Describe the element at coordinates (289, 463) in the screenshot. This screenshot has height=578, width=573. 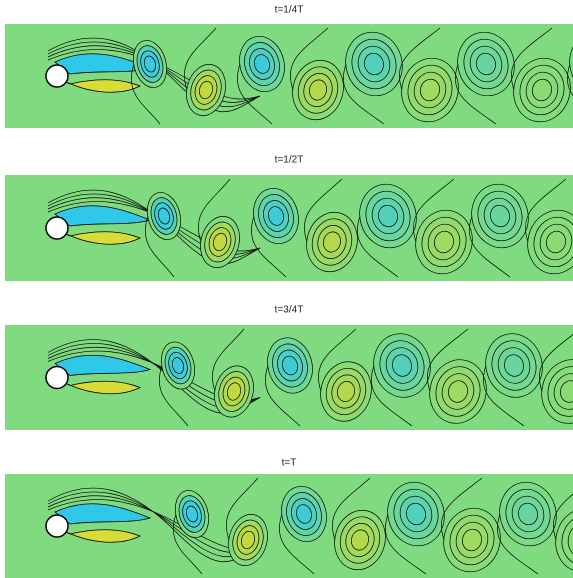
I see `panel-title: t=T` at that location.